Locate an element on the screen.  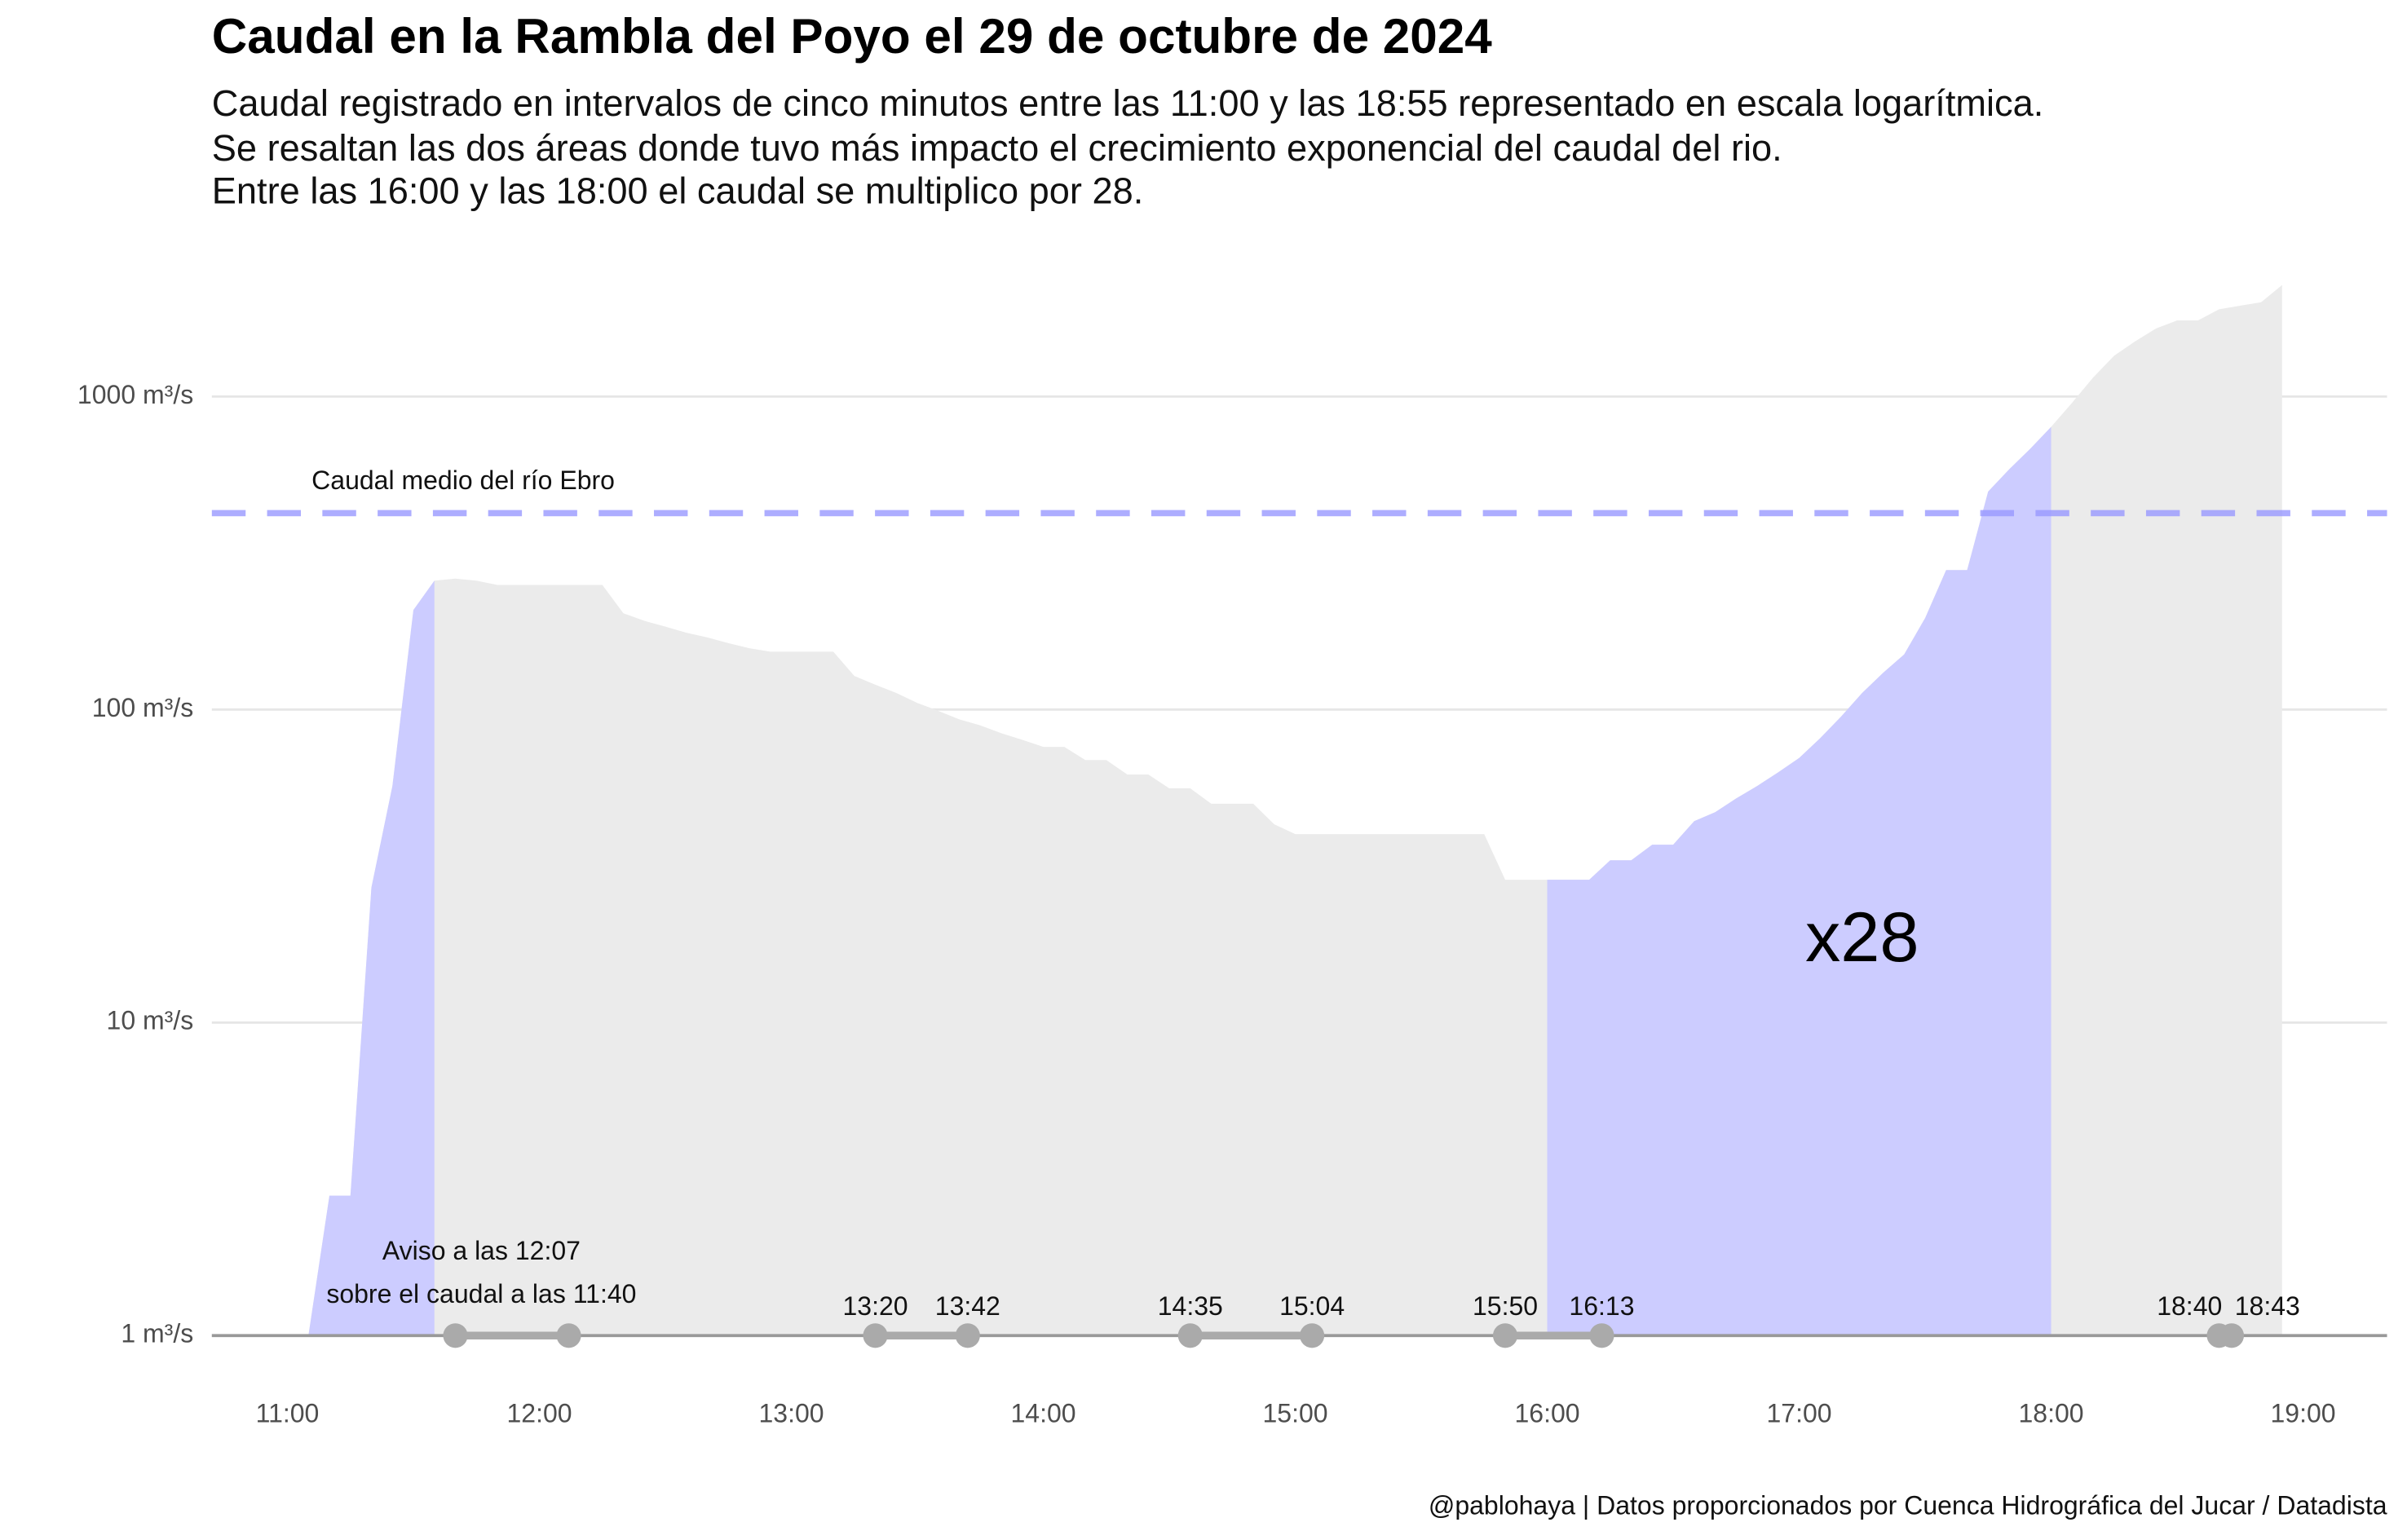
alert-time: 18:40 is located at coordinates (2189, 1306).